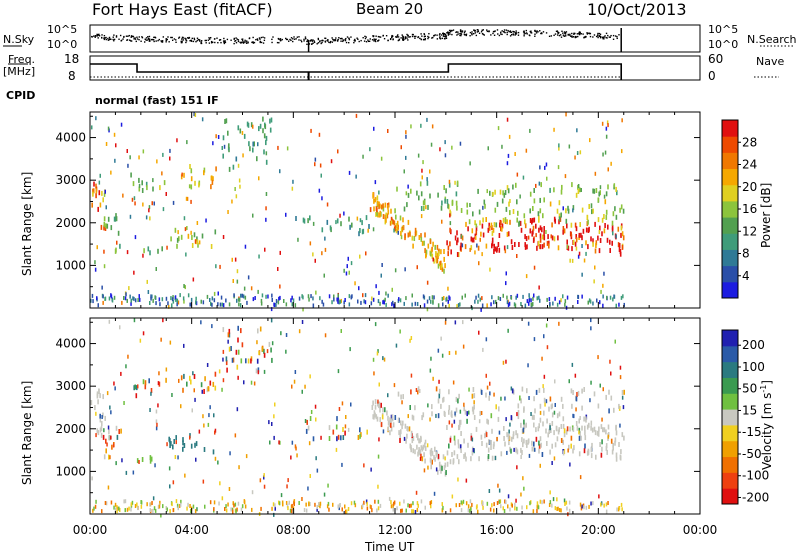 The height and width of the screenshot is (554, 800). Describe the element at coordinates (746, 254) in the screenshot. I see `power-panel-colorbar-tick-label: 8` at that location.